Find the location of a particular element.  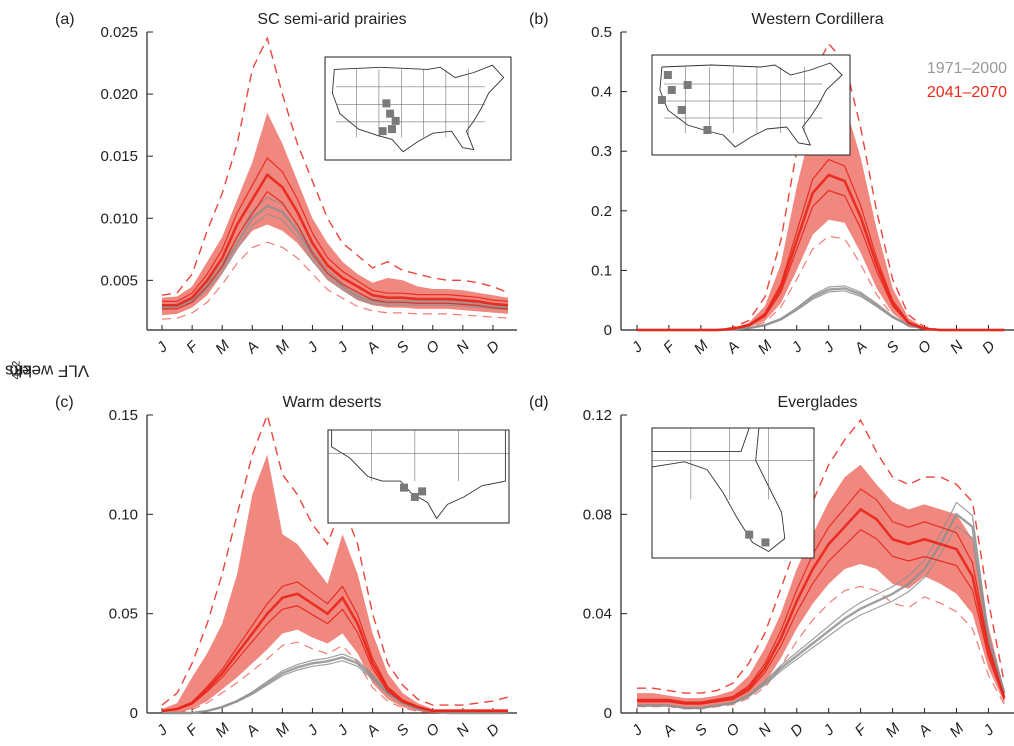

panel-letter: (d) is located at coordinates (539, 402).